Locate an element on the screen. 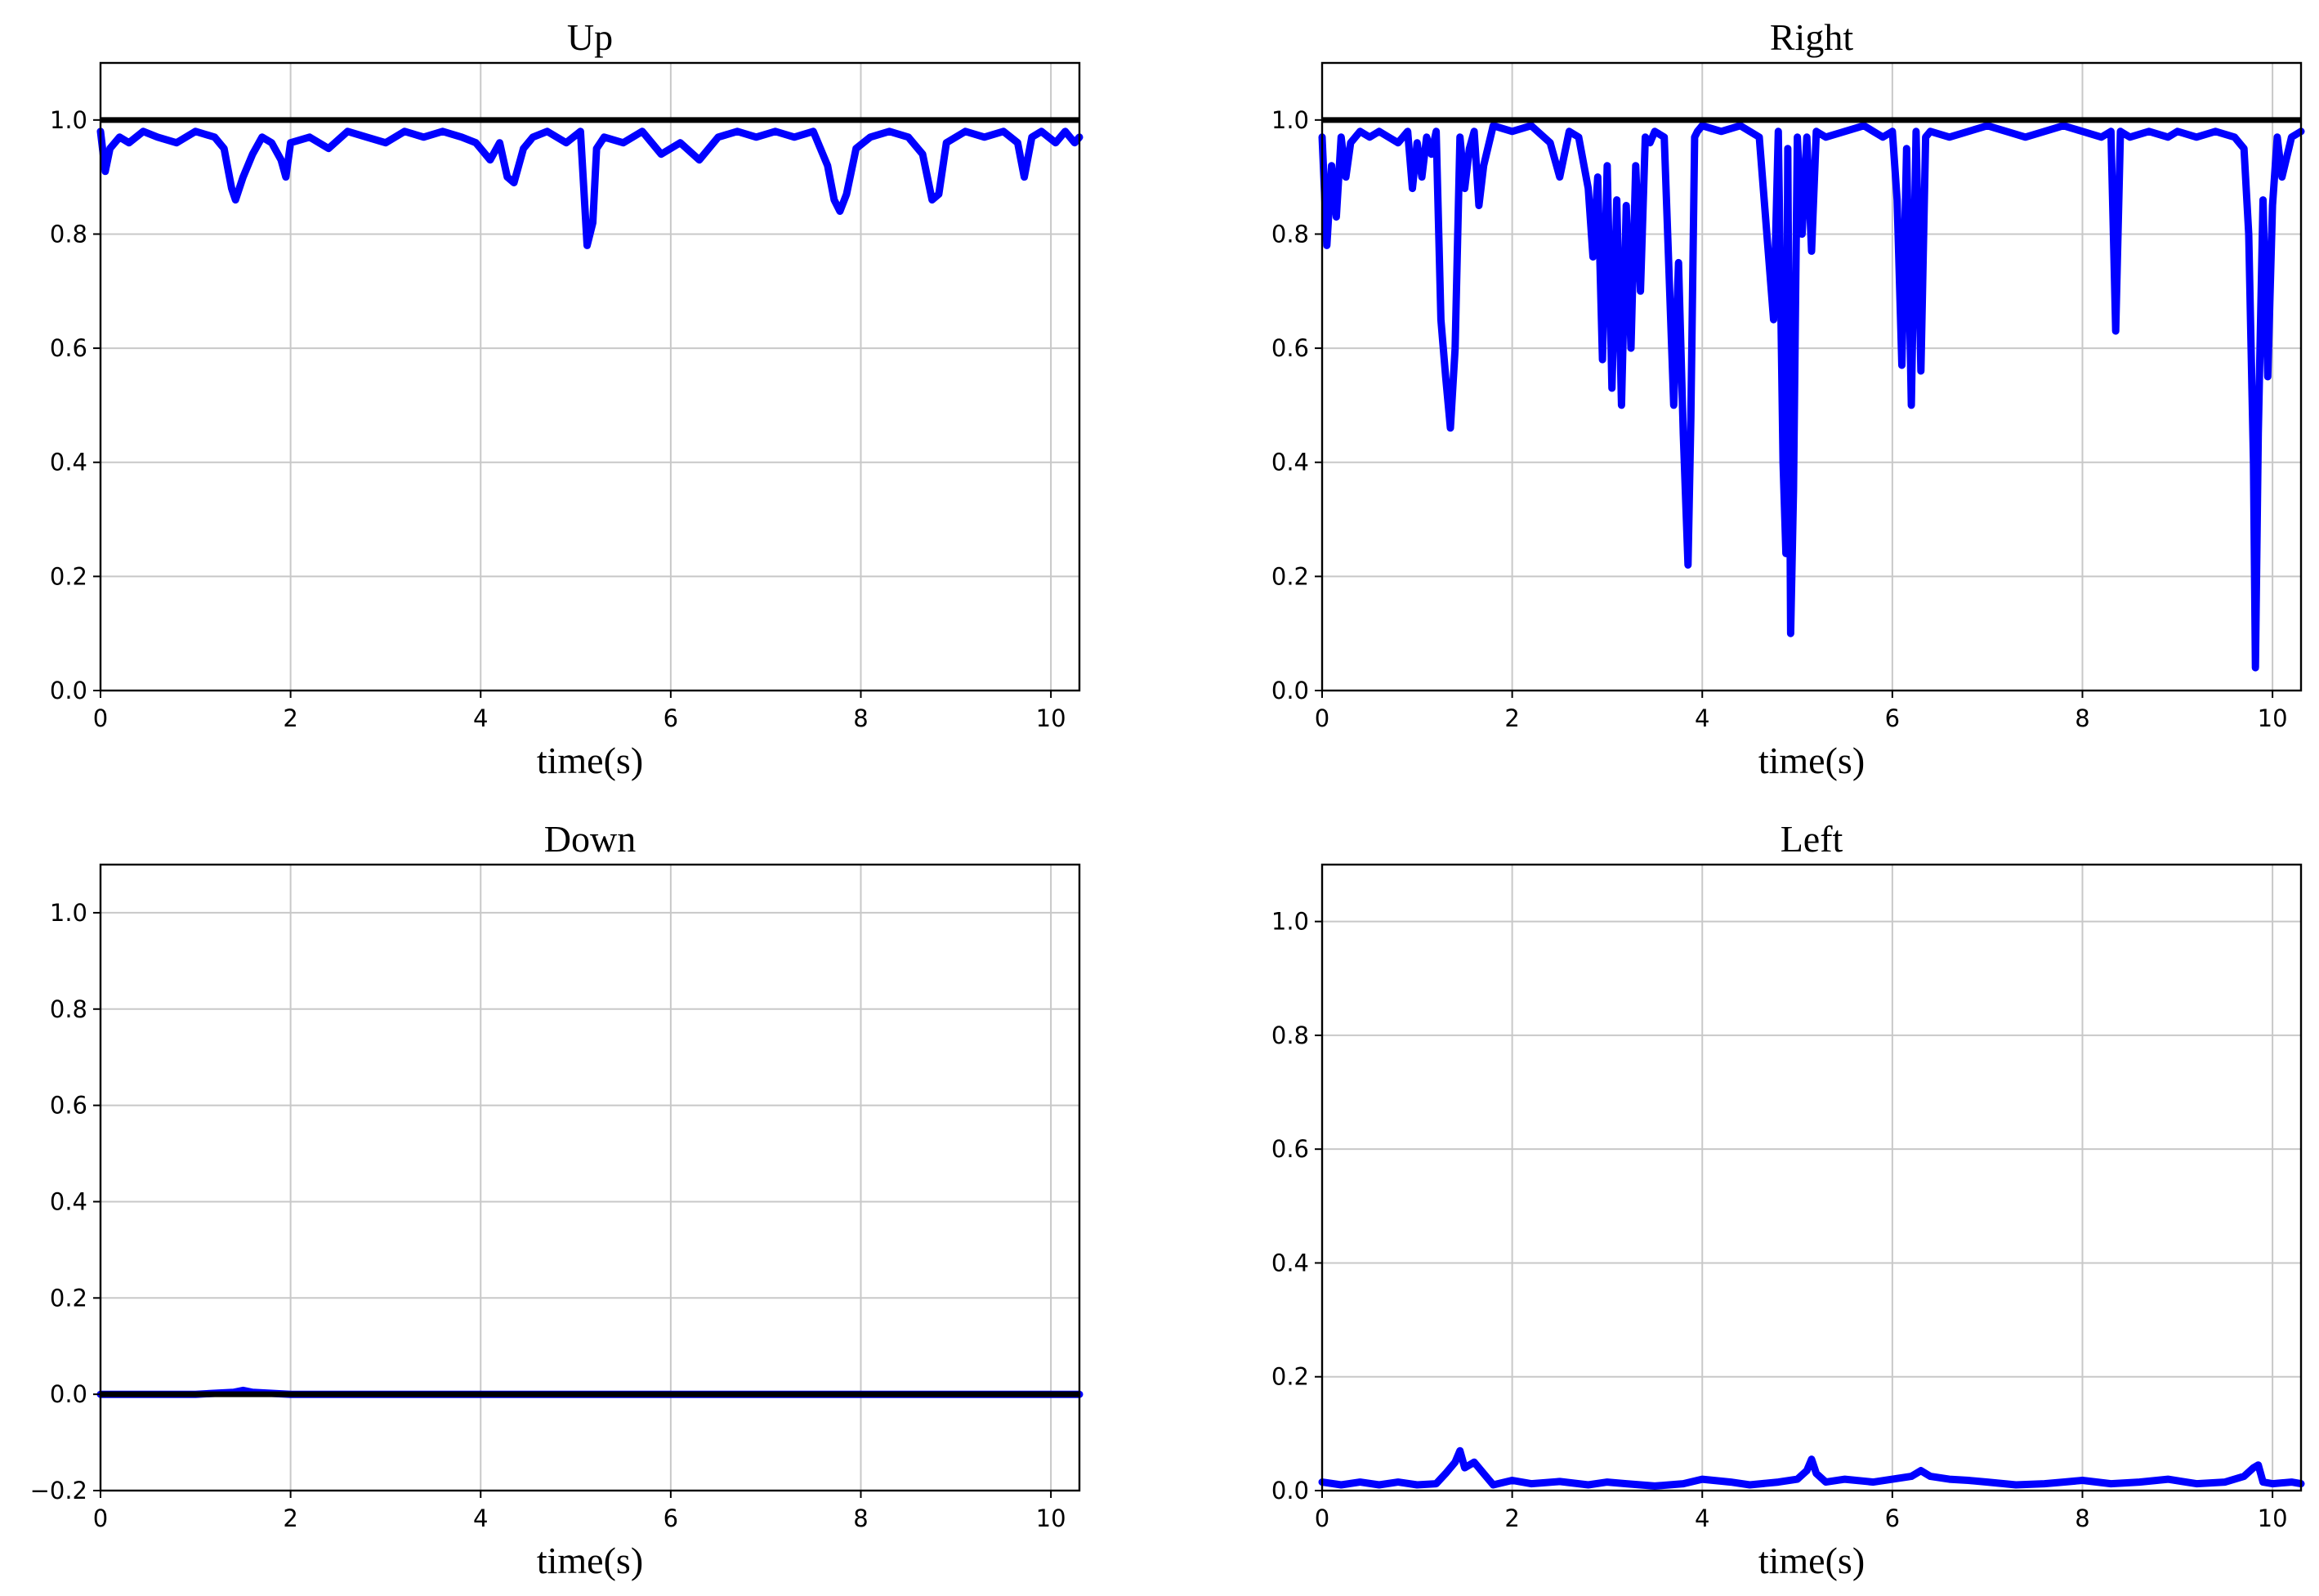  subplot-title: Right is located at coordinates (1812, 37).